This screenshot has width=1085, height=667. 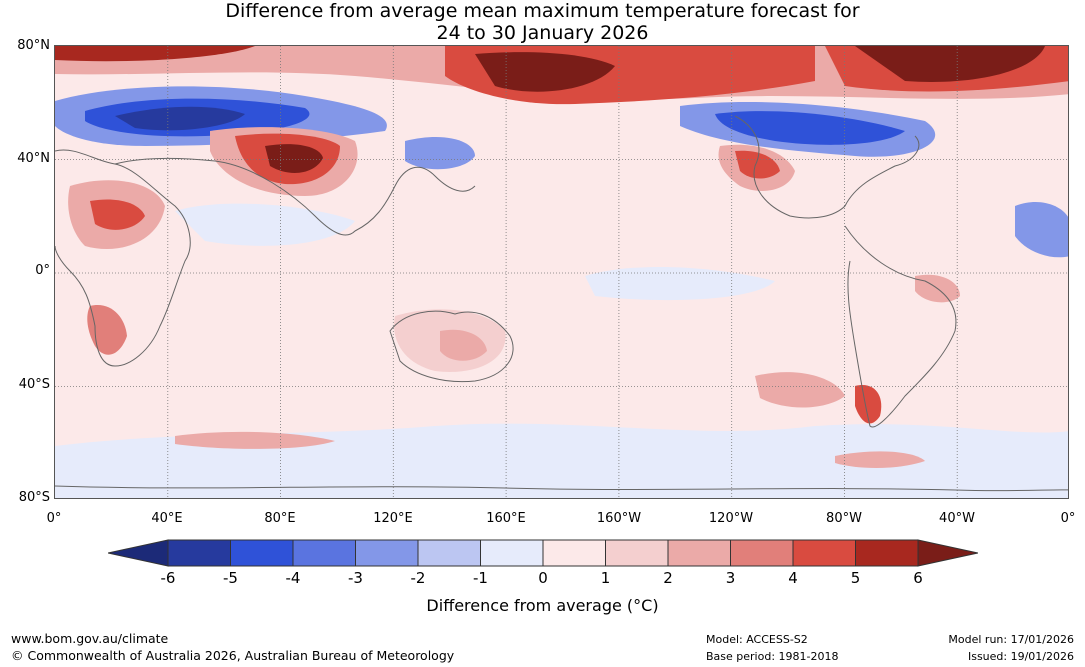 I want to click on footer-model: Model: ACCESS-S2, so click(x=757, y=639).